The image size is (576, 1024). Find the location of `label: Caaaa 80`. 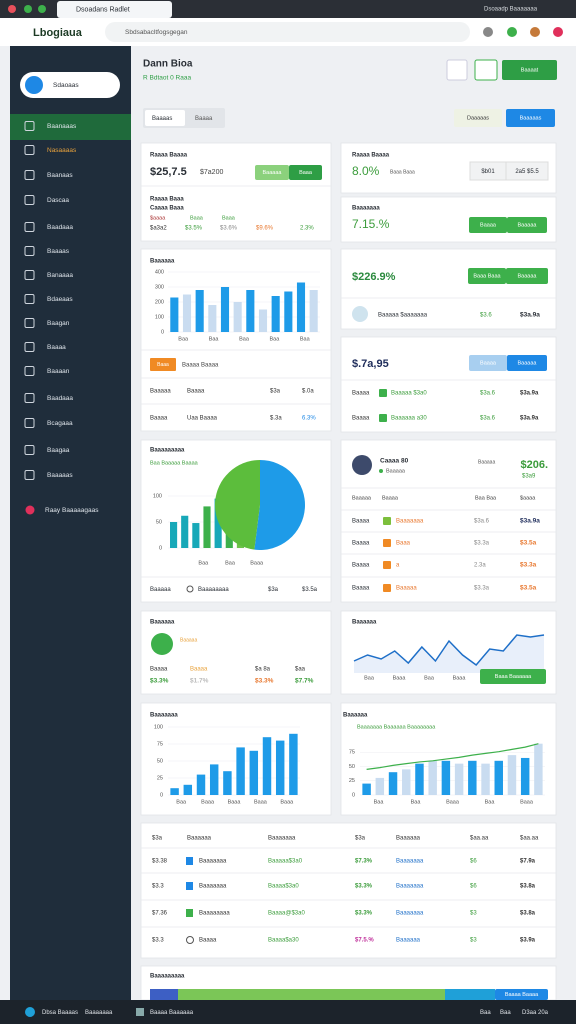

label: Caaaa 80 is located at coordinates (394, 461).